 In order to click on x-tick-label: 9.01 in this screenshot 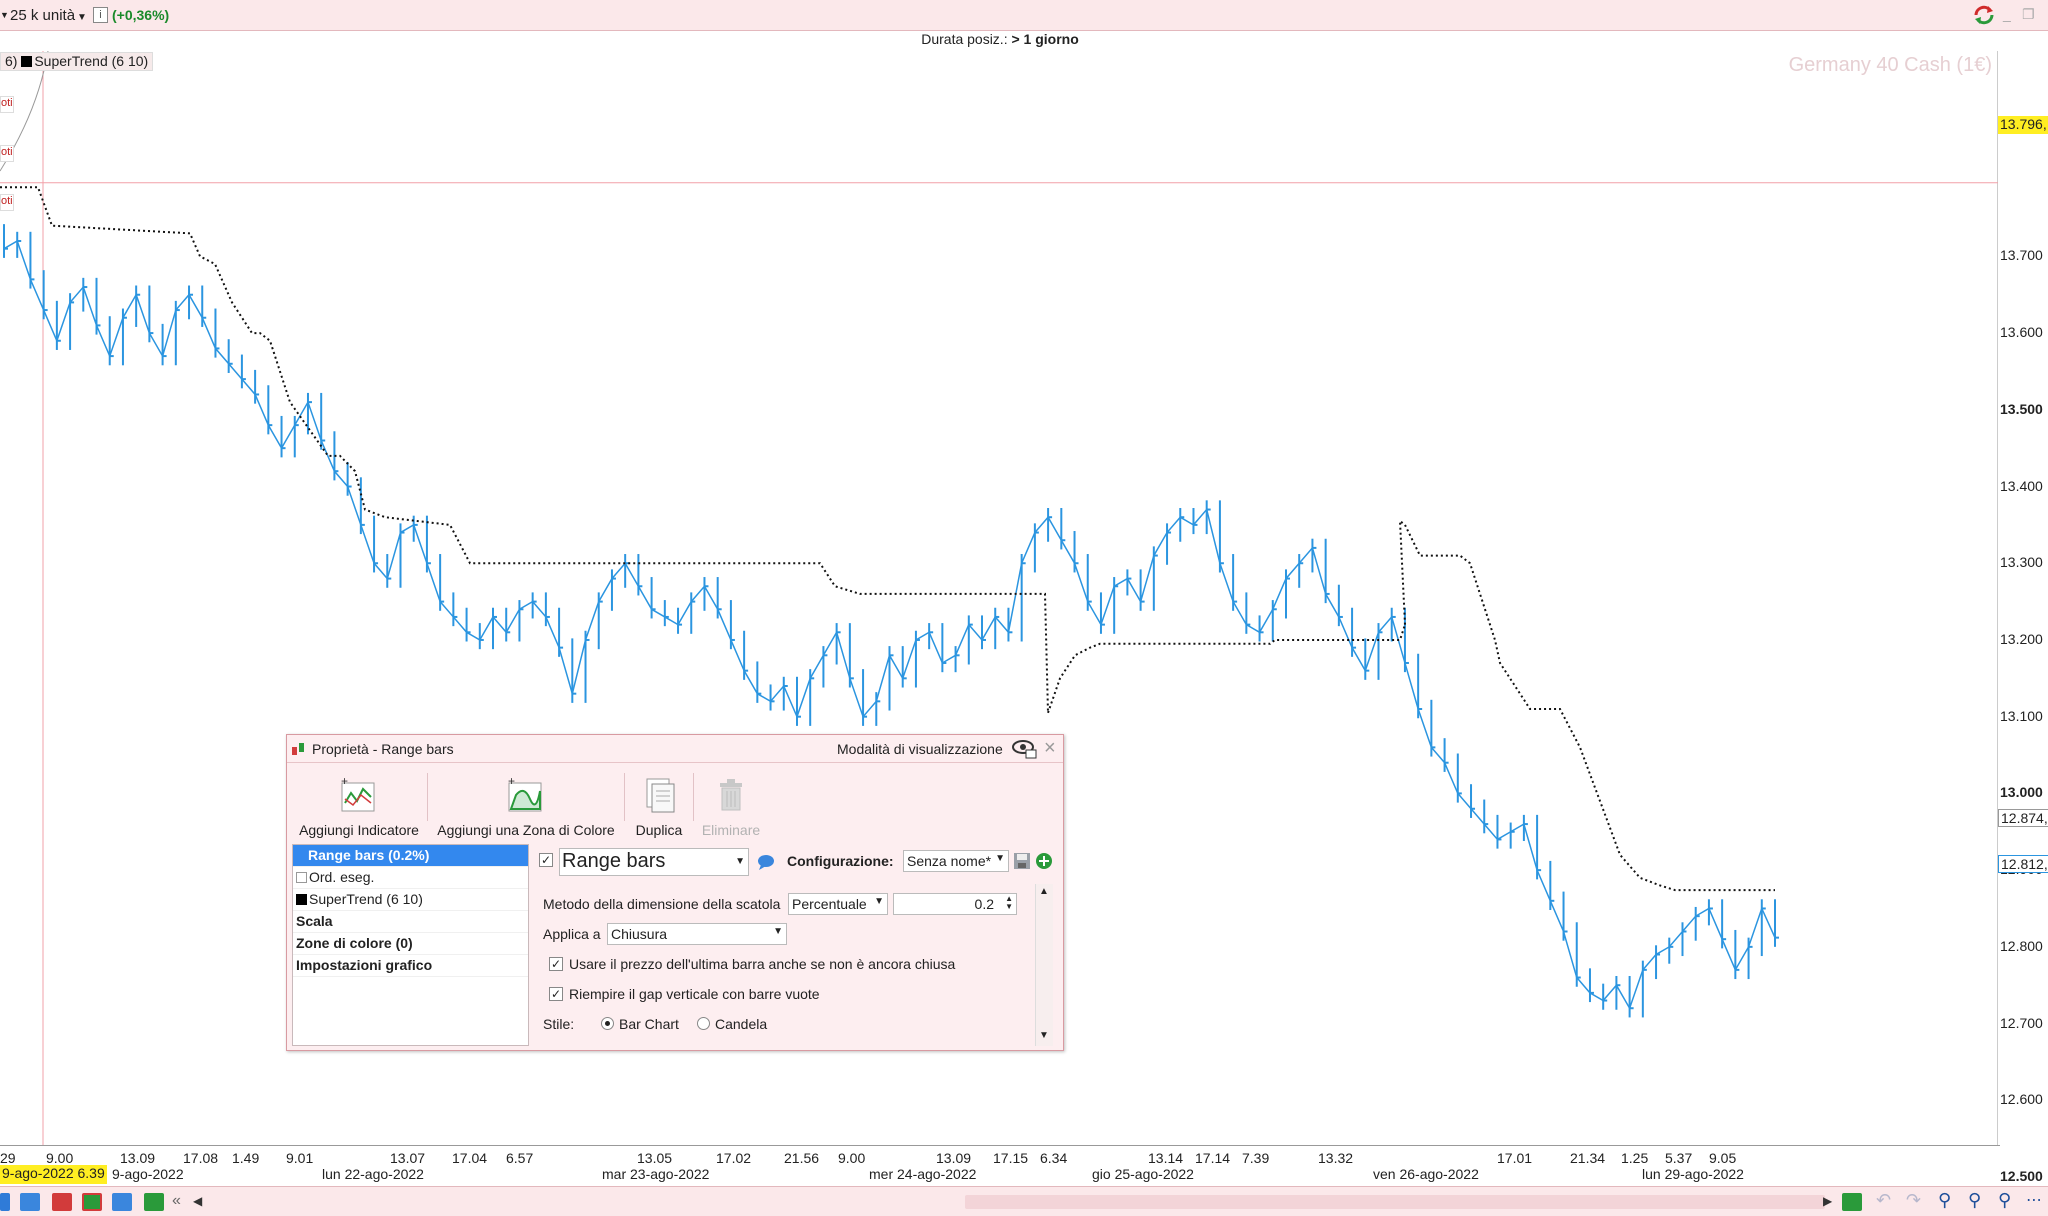, I will do `click(300, 1158)`.